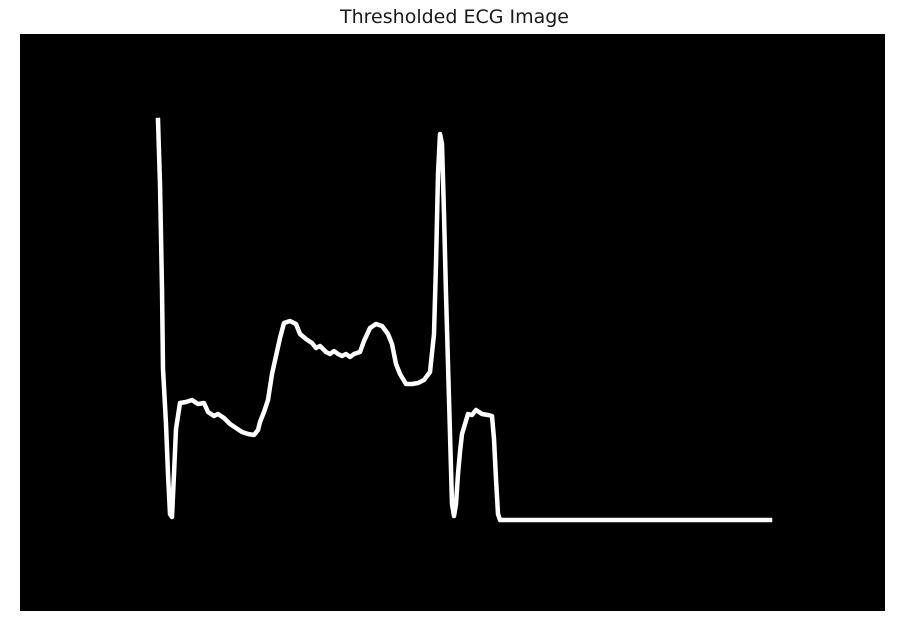  I want to click on figure-title: Thresholded ECG Image, so click(454, 17).